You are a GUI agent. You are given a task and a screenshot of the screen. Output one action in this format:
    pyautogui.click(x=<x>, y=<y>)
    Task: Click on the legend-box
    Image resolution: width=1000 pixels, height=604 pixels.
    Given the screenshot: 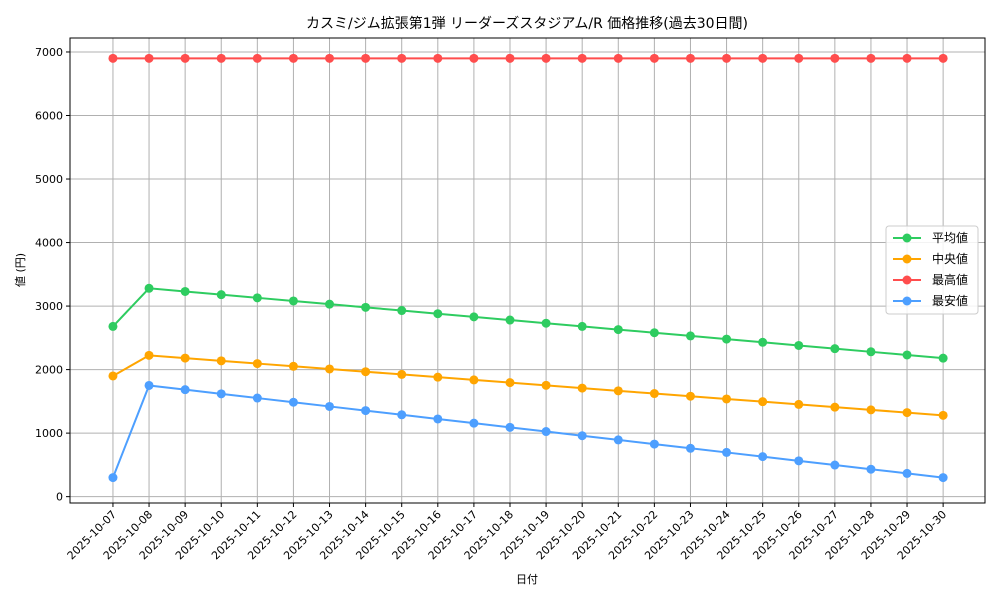 What is the action you would take?
    pyautogui.click(x=932, y=270)
    